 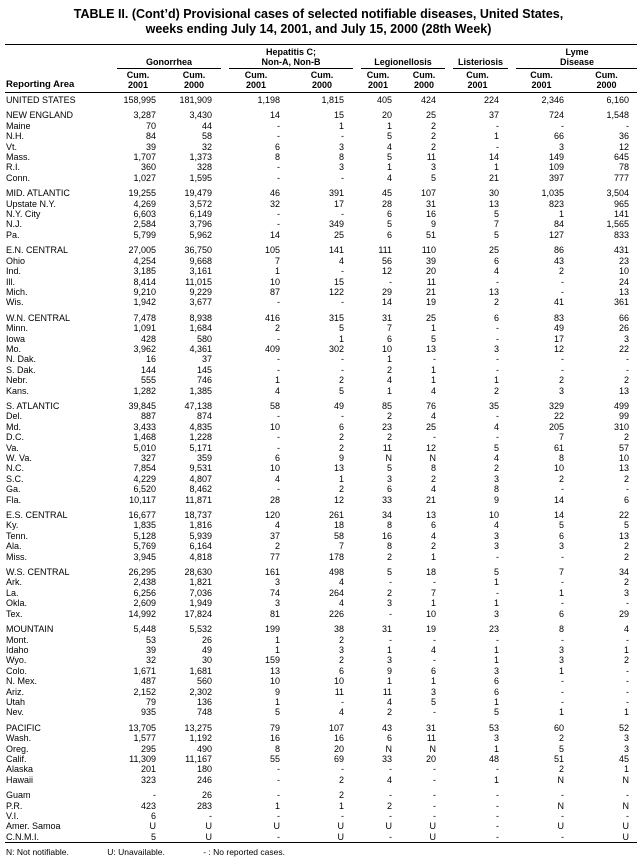 I want to click on value-cell: 3,504, so click(x=618, y=193).